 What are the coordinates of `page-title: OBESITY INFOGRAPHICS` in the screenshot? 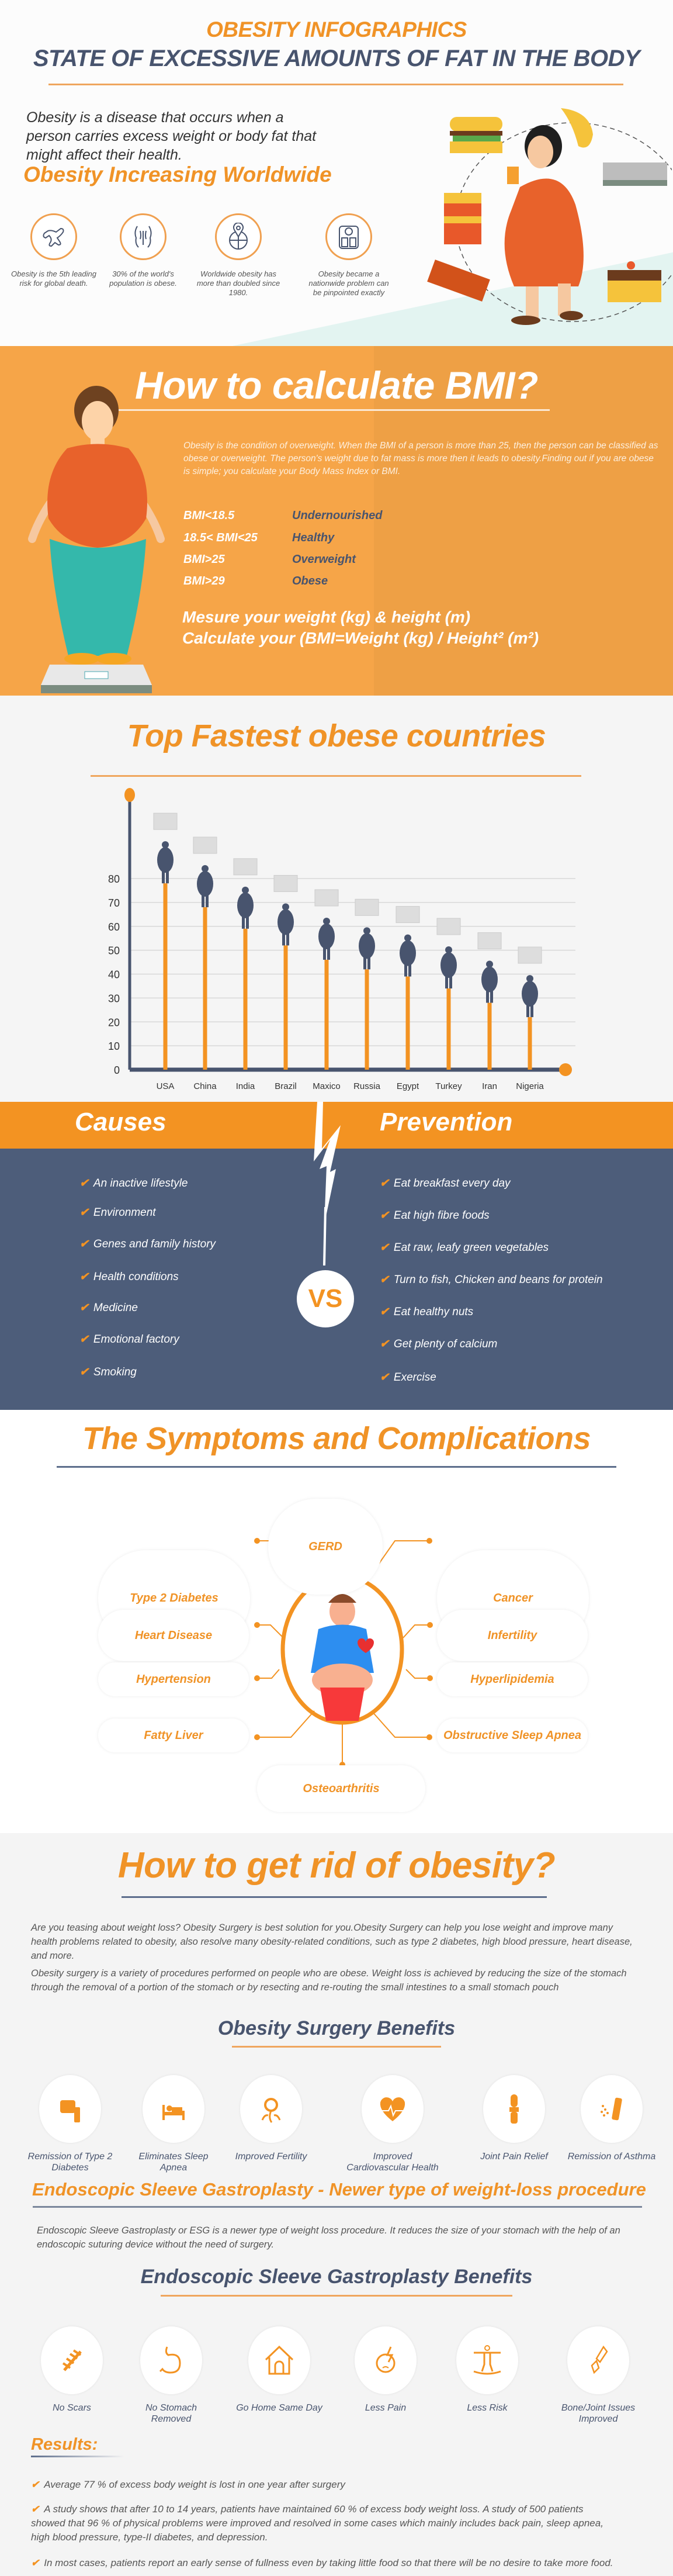 It's located at (336, 30).